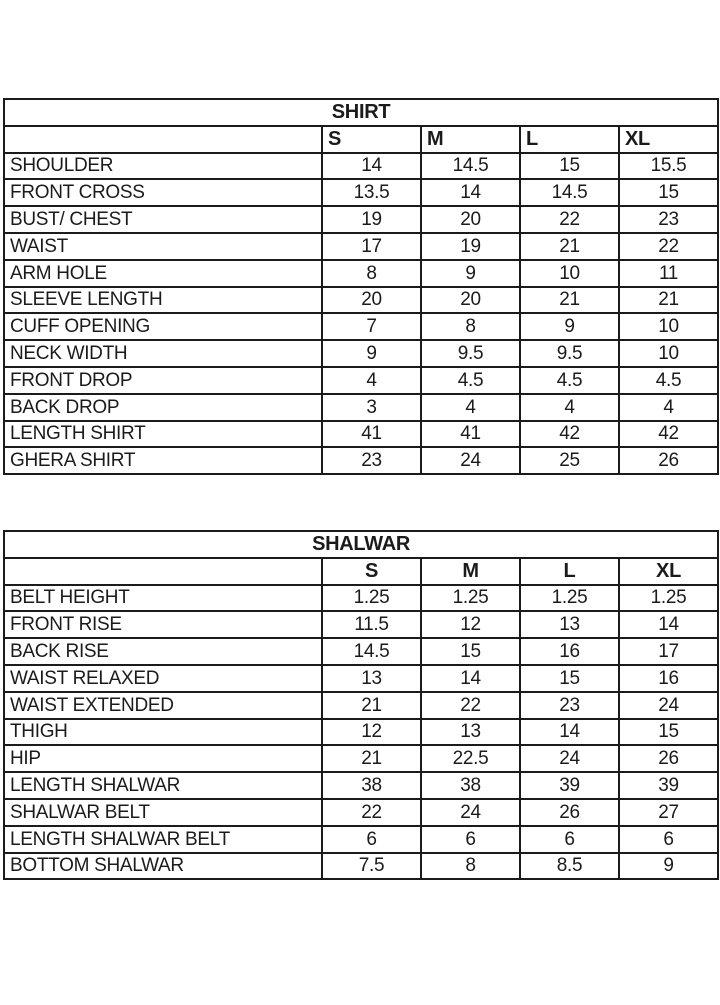 Image resolution: width=720 pixels, height=1005 pixels. Describe the element at coordinates (361, 434) in the screenshot. I see `table-row: LENGTH SHIRT 41 41 42 42` at that location.